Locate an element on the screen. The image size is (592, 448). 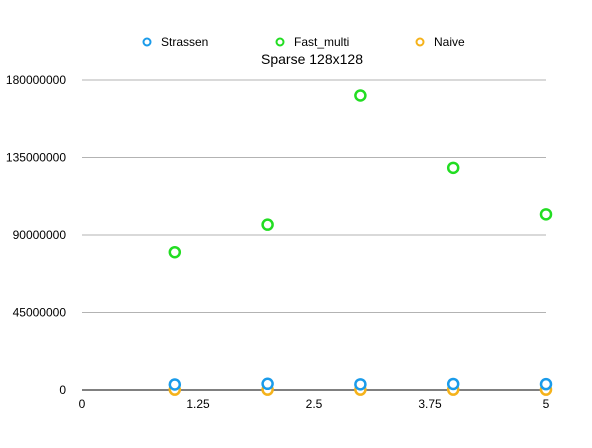
x-axis-ticks: 0 1.25 2.5 3.75 5 is located at coordinates (314, 404).